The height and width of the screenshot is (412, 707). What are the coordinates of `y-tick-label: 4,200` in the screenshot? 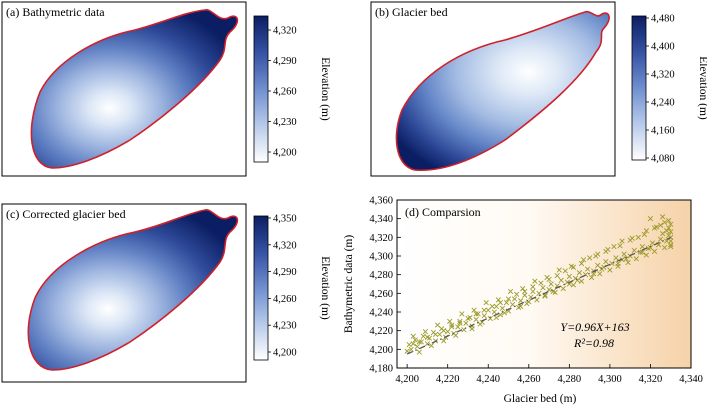 It's located at (381, 350).